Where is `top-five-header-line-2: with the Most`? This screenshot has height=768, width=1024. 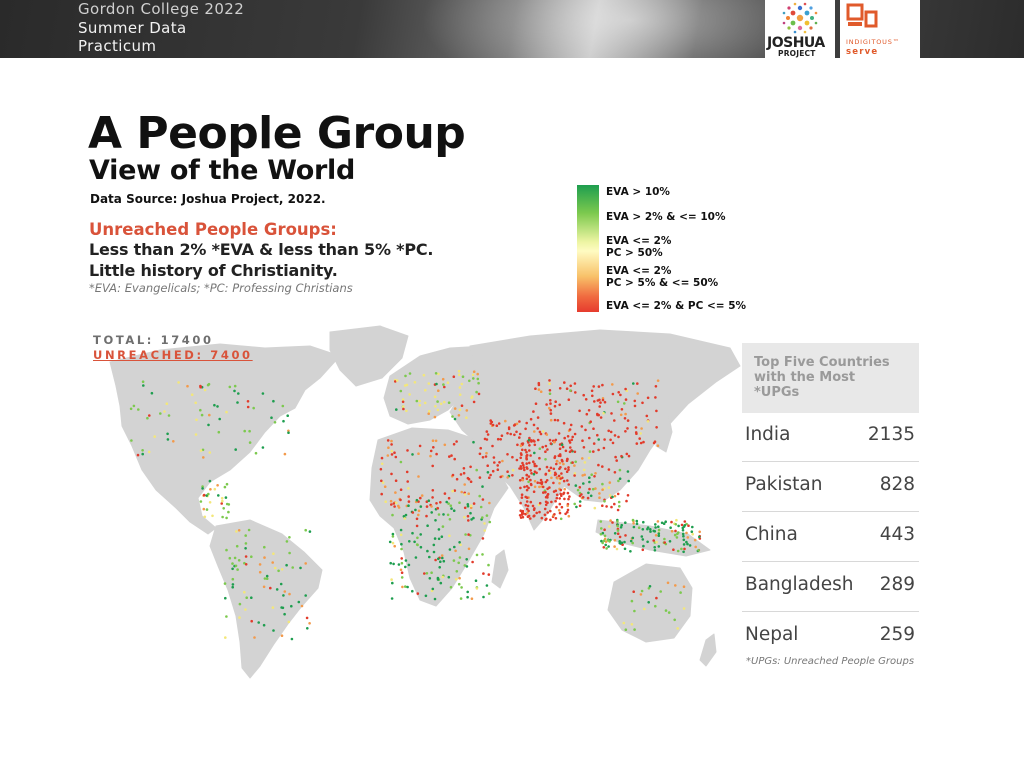 top-five-header-line-2: with the Most is located at coordinates (805, 377).